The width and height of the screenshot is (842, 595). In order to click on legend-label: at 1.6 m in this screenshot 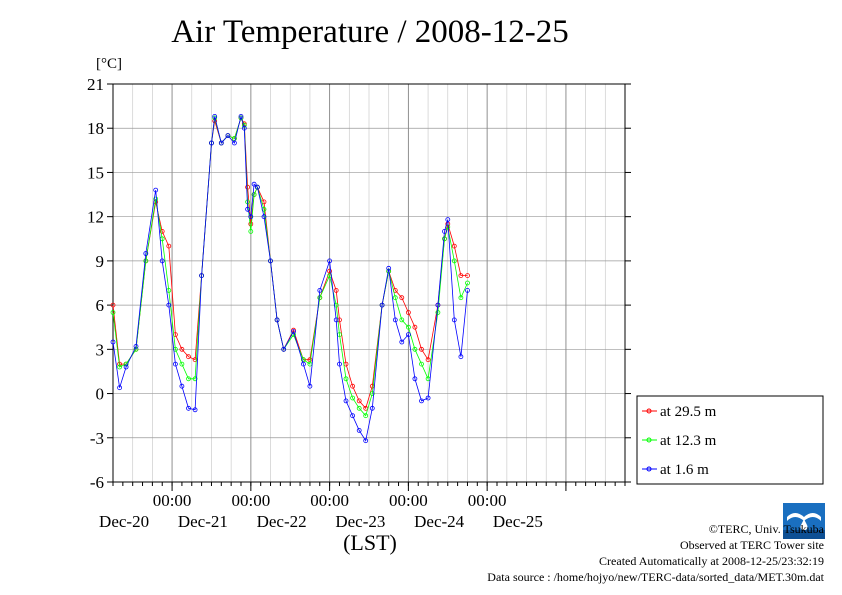, I will do `click(684, 470)`.